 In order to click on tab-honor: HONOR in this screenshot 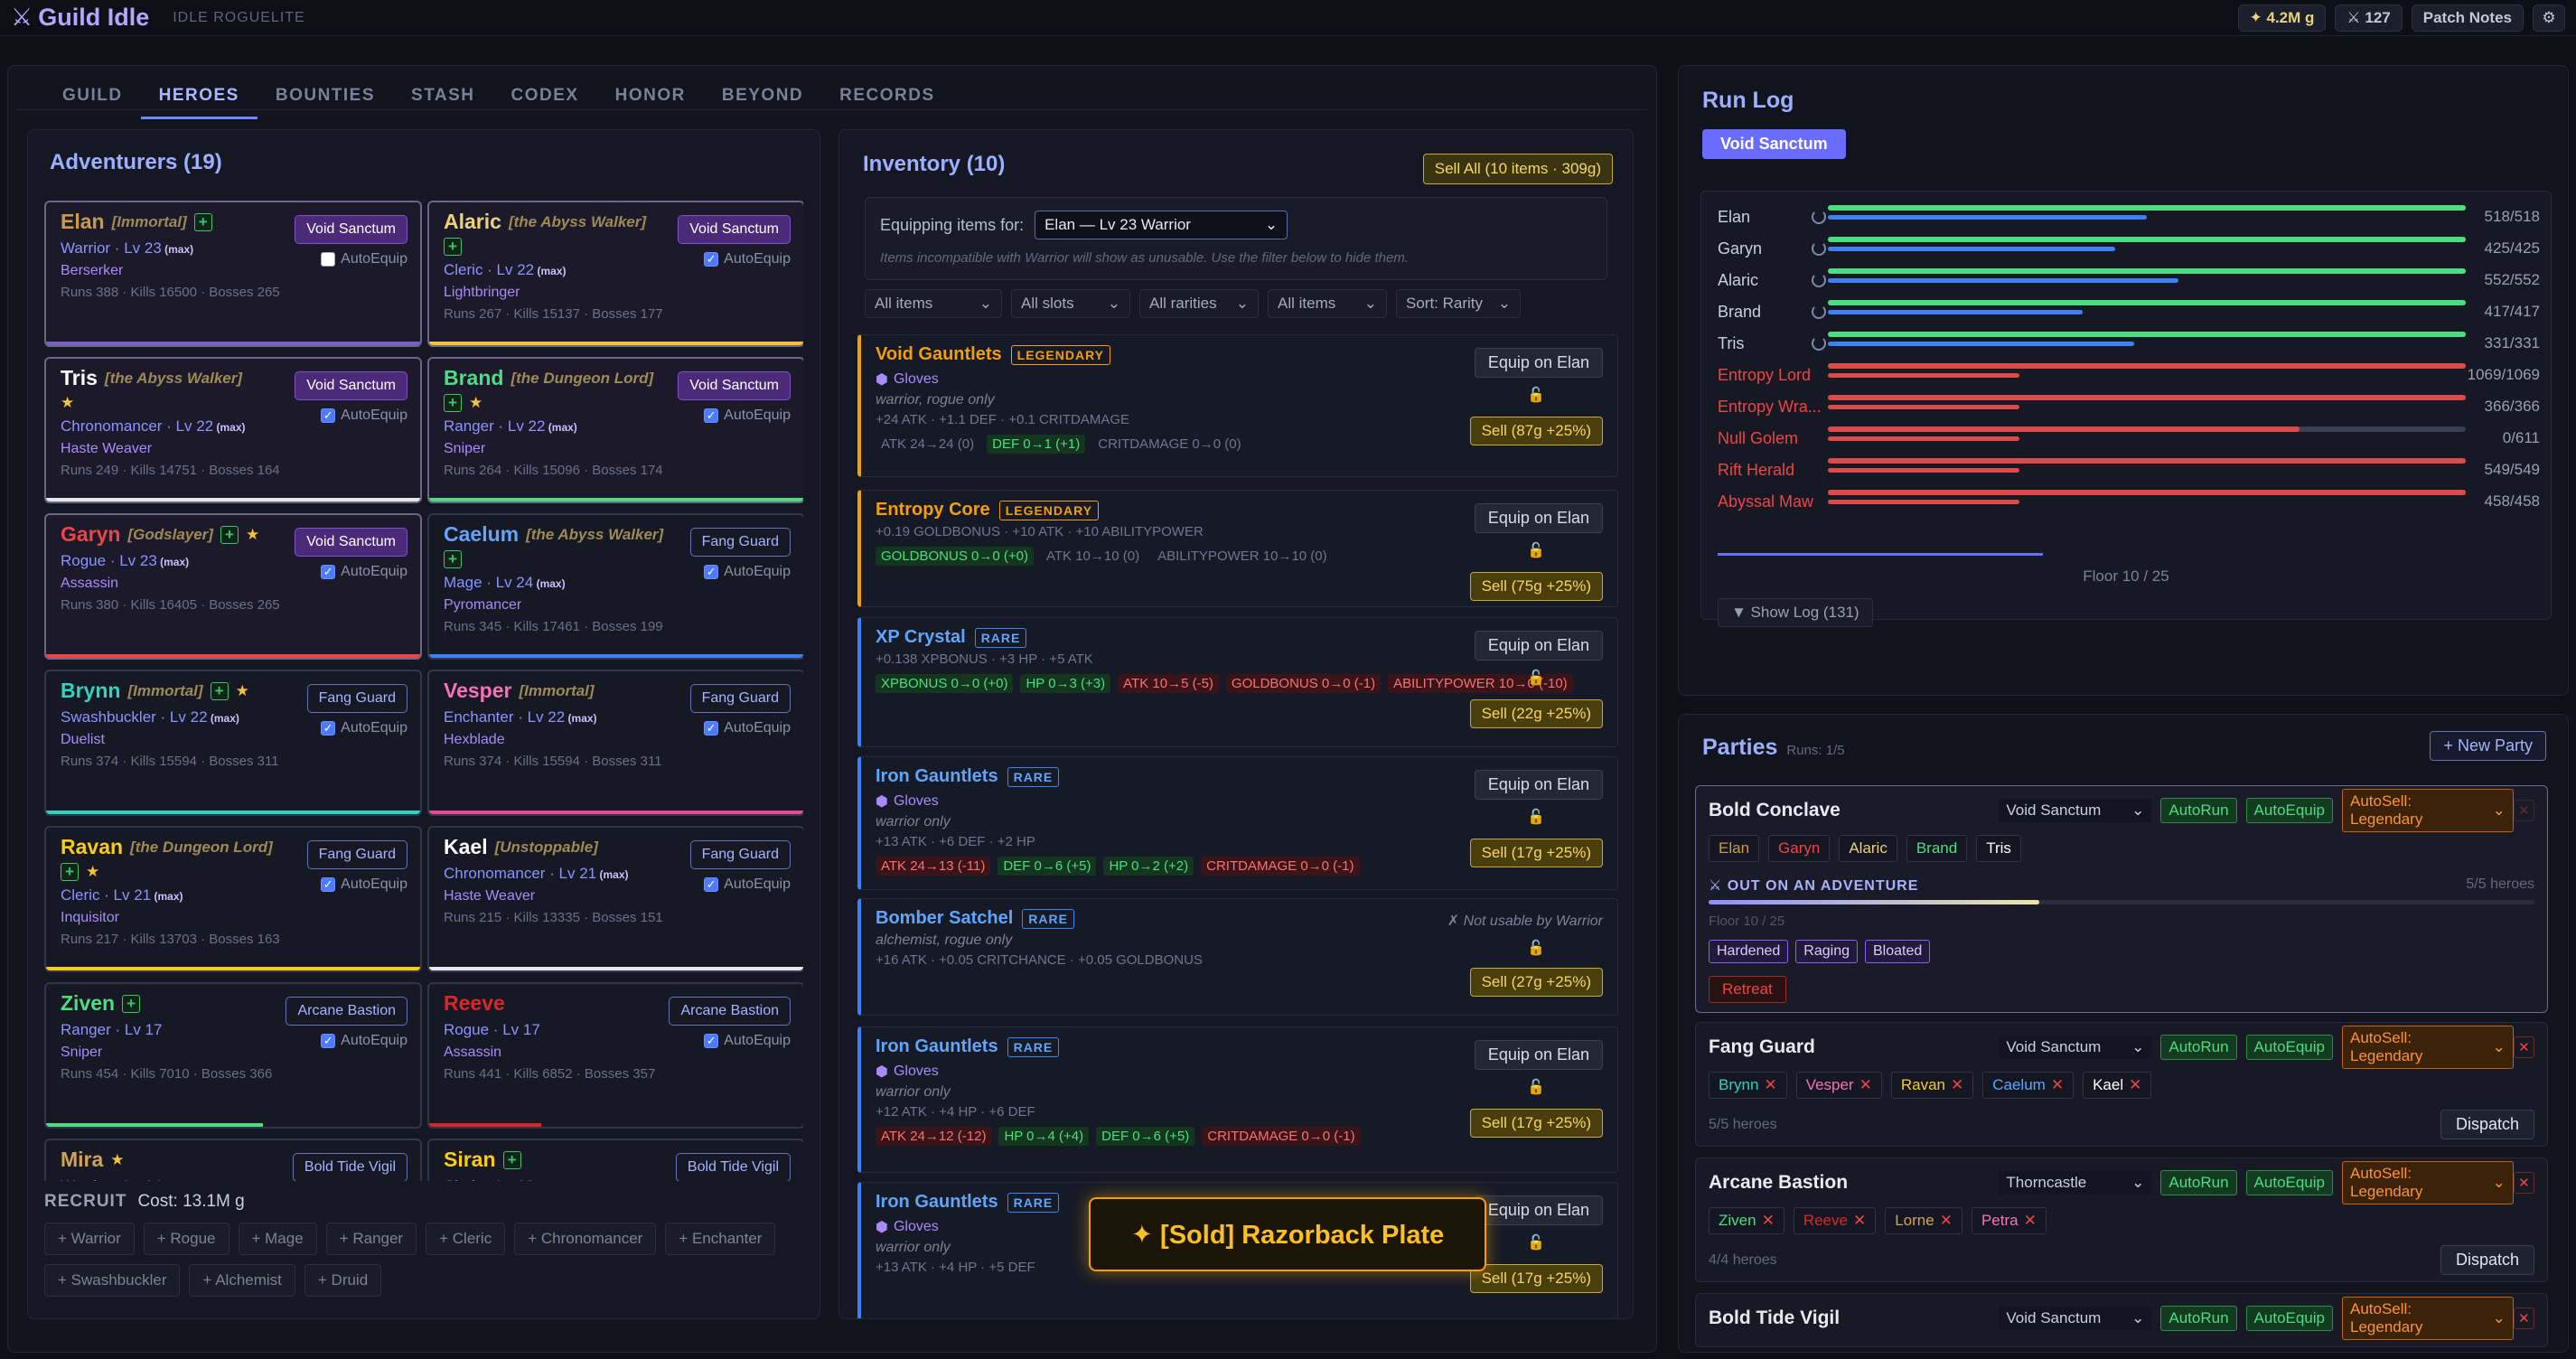, I will do `click(650, 96)`.